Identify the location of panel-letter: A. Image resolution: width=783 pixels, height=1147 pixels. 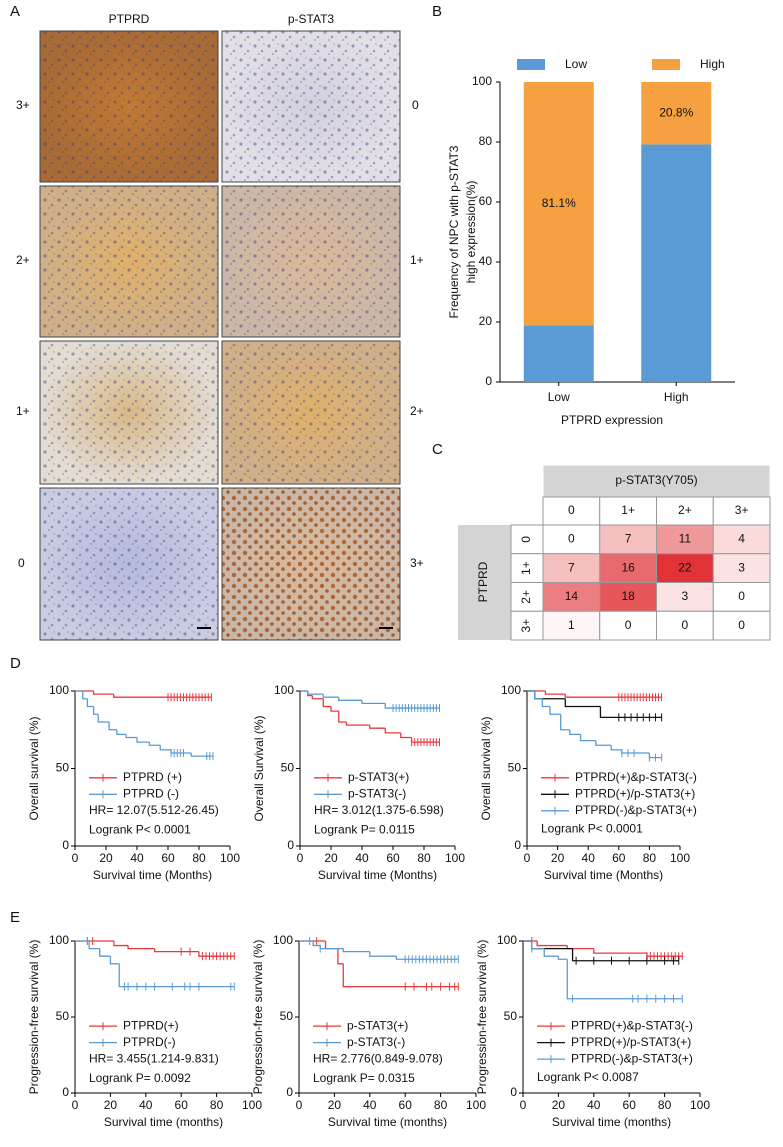
(15, 11).